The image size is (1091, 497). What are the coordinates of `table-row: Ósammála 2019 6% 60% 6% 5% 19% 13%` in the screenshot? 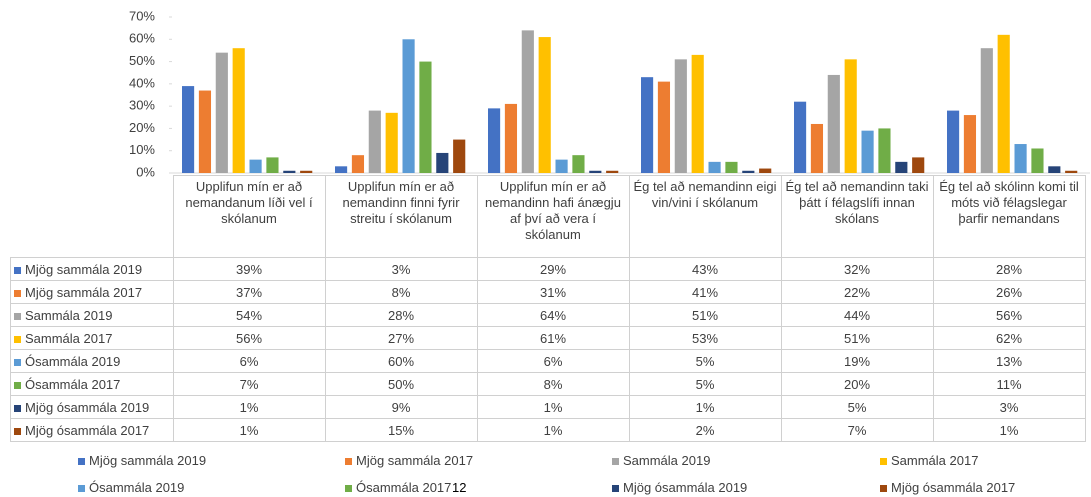 It's located at (548, 361).